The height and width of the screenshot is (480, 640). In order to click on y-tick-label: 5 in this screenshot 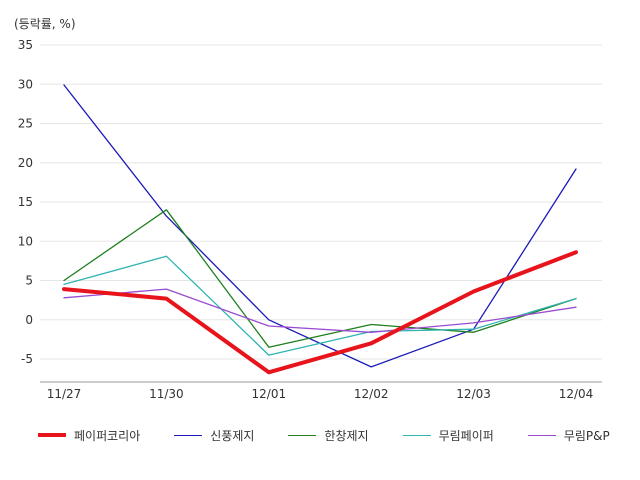, I will do `click(29, 281)`.